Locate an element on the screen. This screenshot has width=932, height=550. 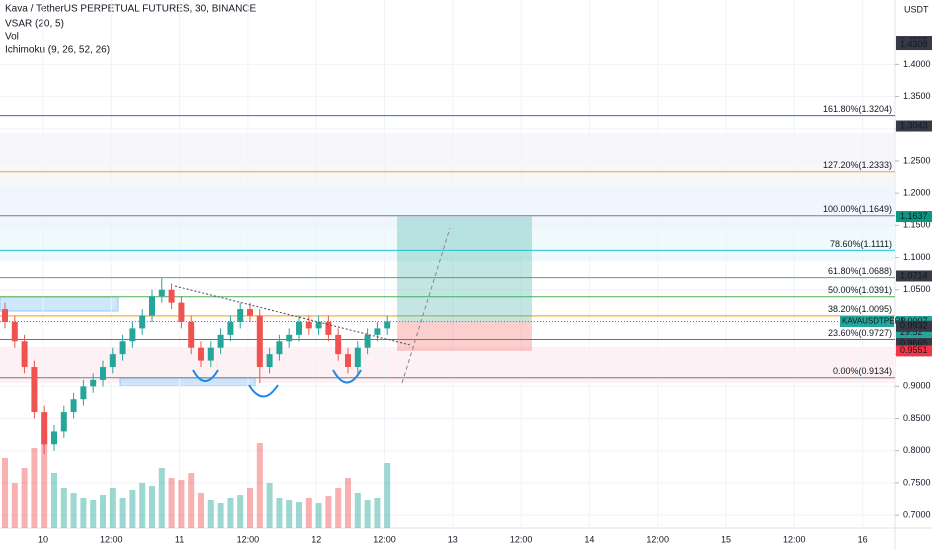
price-badge-label: 0.9665 is located at coordinates (914, 343).